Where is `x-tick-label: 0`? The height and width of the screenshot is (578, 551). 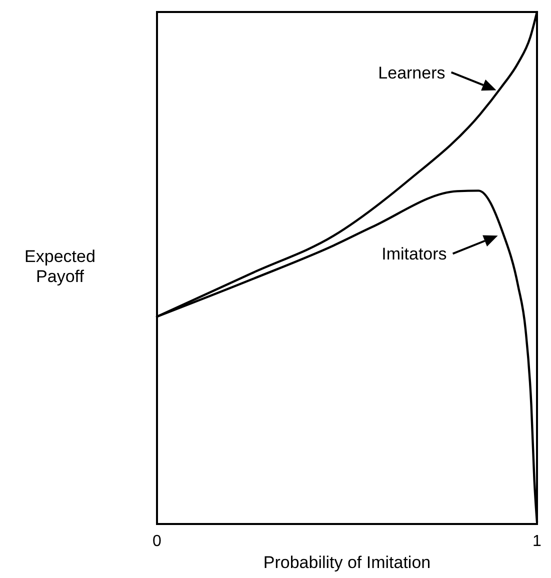 x-tick-label: 0 is located at coordinates (157, 541).